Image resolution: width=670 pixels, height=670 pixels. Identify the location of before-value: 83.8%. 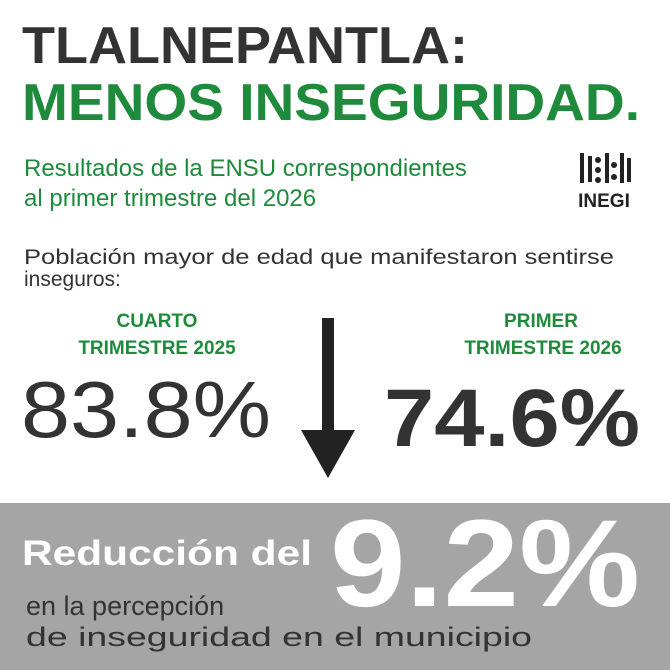
(146, 409).